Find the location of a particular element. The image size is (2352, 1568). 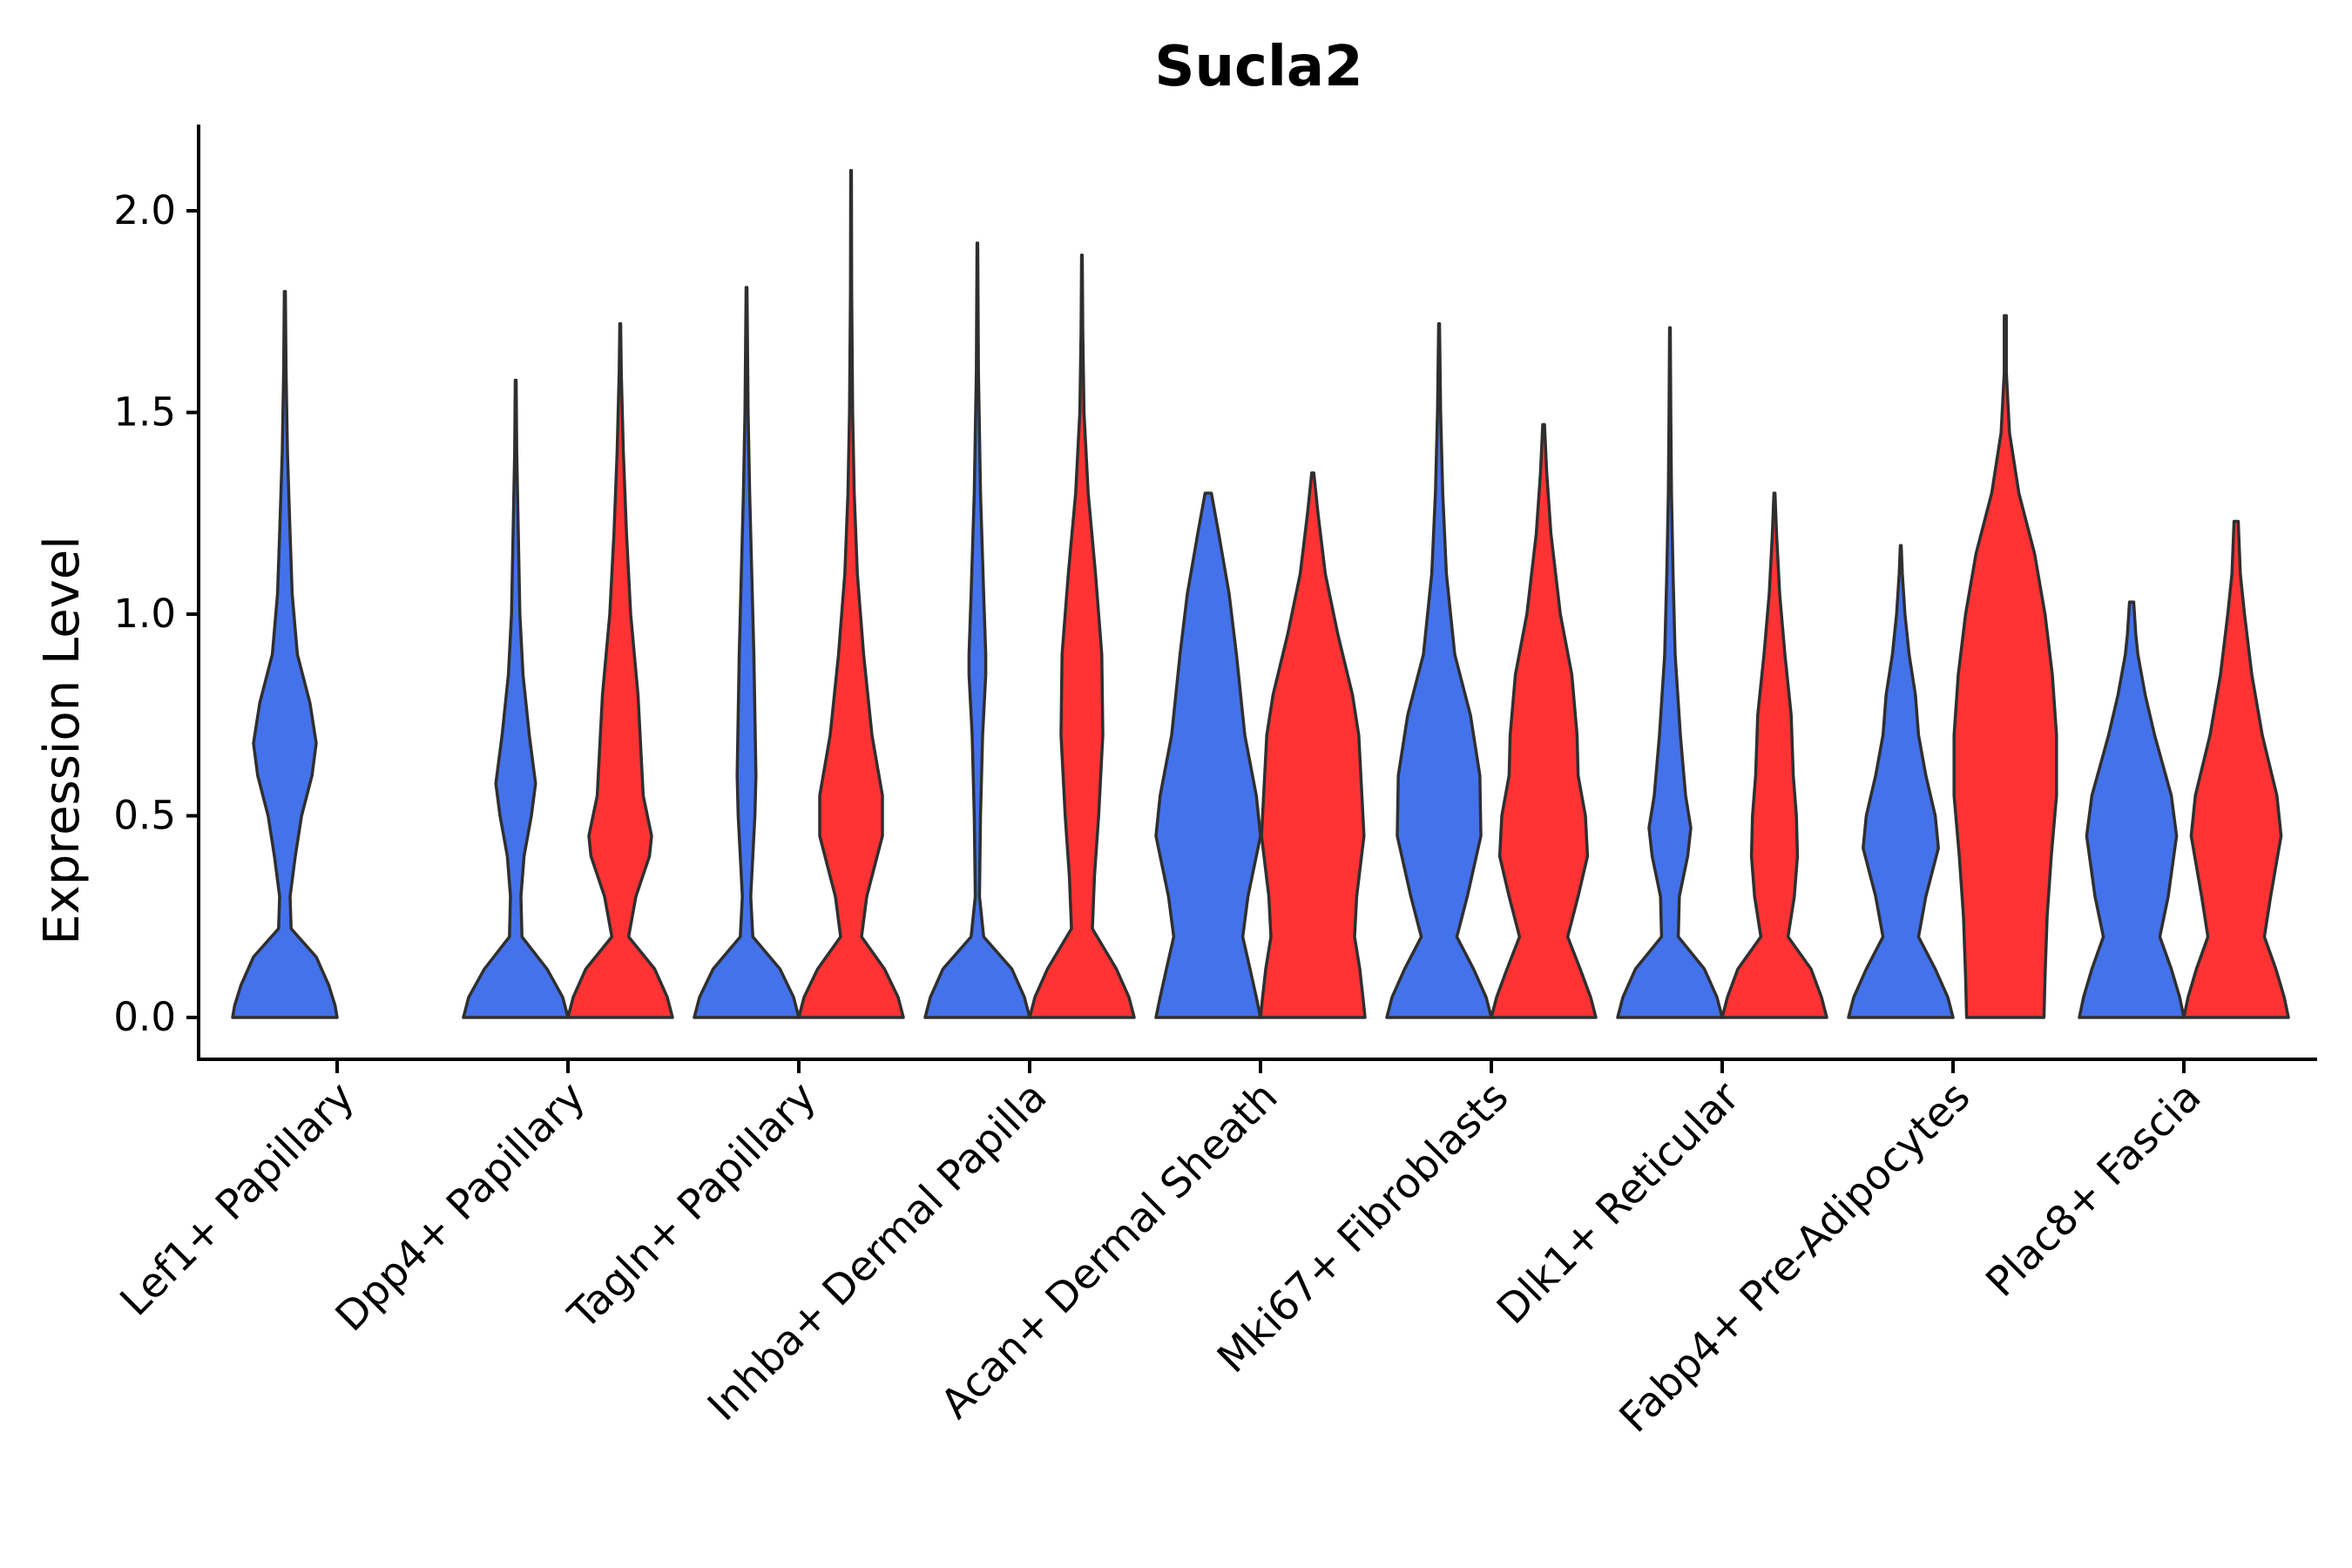

y-tick-label: 2.0 is located at coordinates (145, 210).